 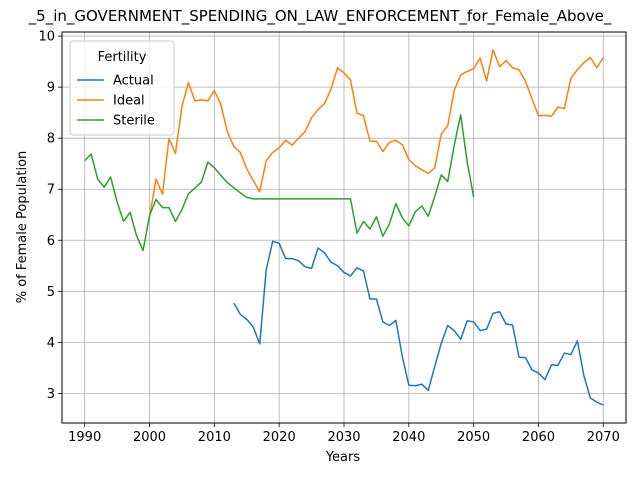 I want to click on y-tick-label: 4, so click(x=51, y=343).